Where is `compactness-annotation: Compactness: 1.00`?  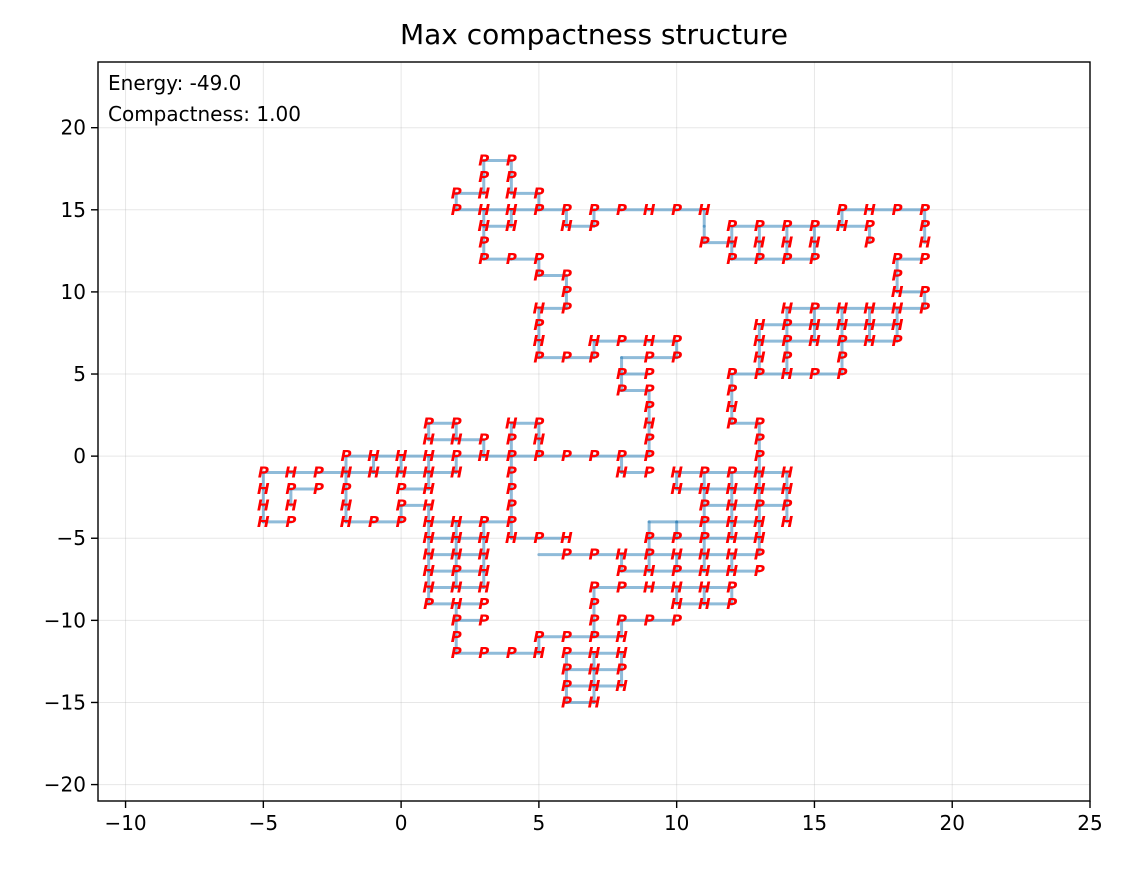 compactness-annotation: Compactness: 1.00 is located at coordinates (204, 114).